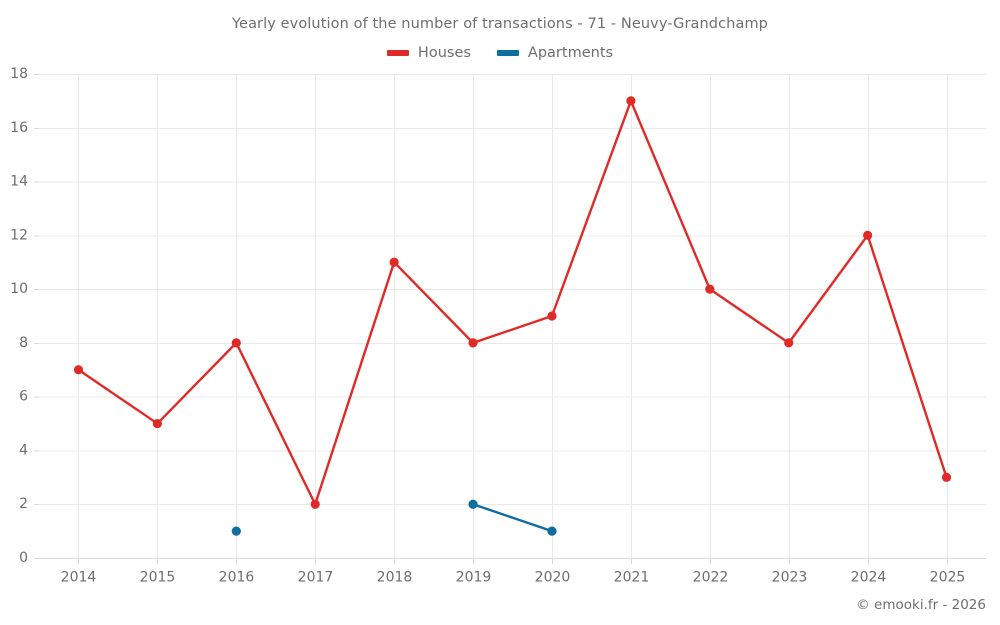  Describe the element at coordinates (921, 605) in the screenshot. I see `copyright-footer: © emooki.fr - 2026` at that location.